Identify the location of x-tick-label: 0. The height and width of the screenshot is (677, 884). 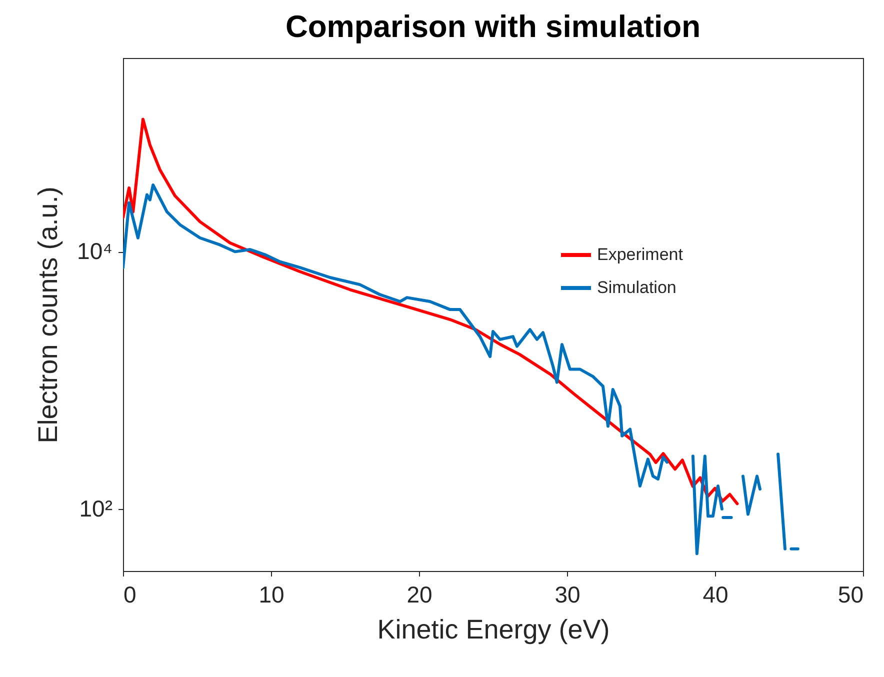
(130, 595).